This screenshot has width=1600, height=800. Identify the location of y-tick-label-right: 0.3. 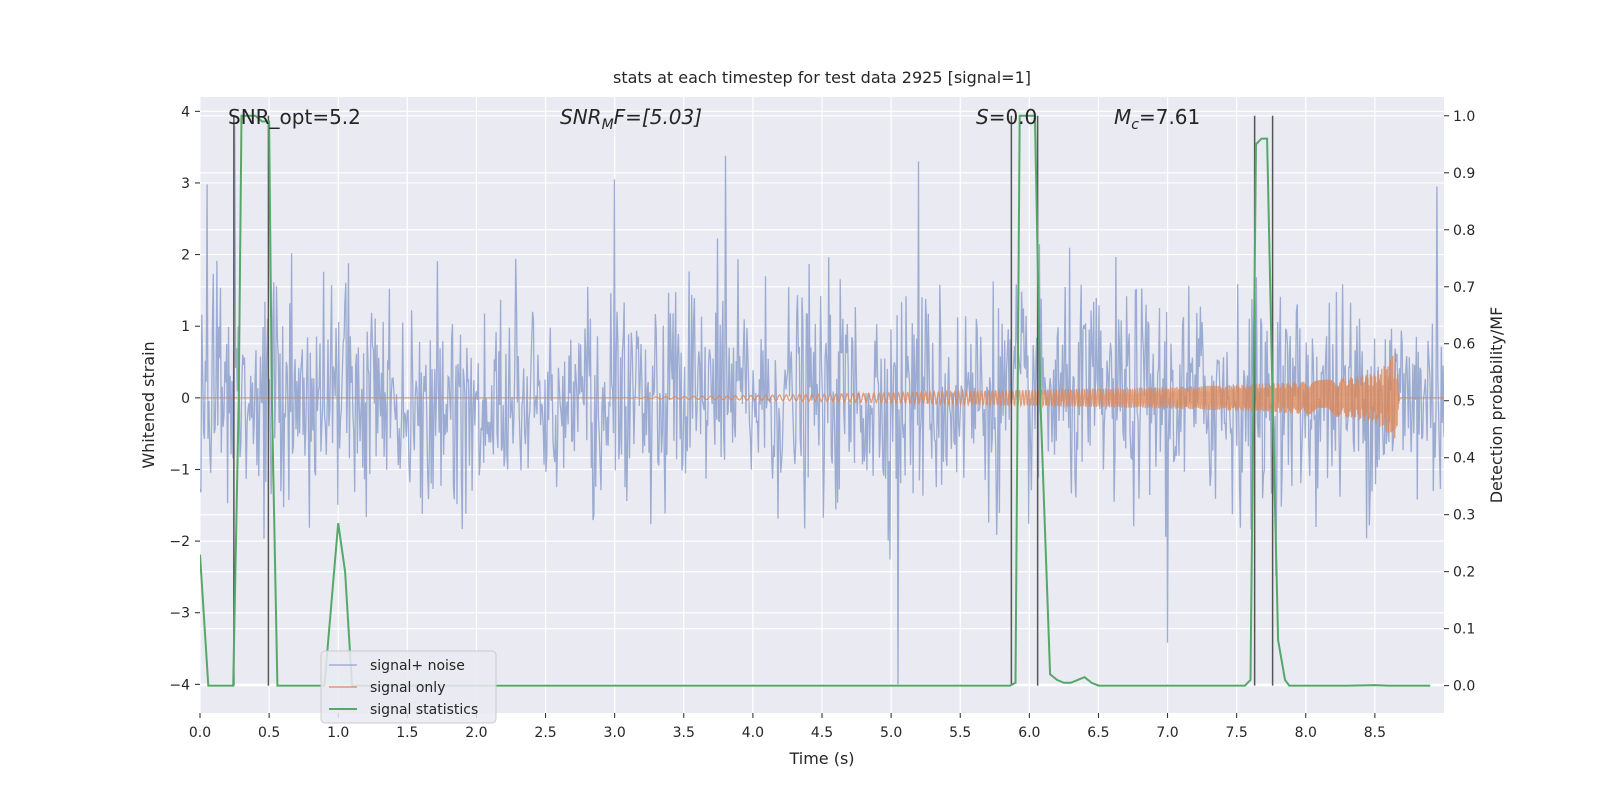
(1464, 516).